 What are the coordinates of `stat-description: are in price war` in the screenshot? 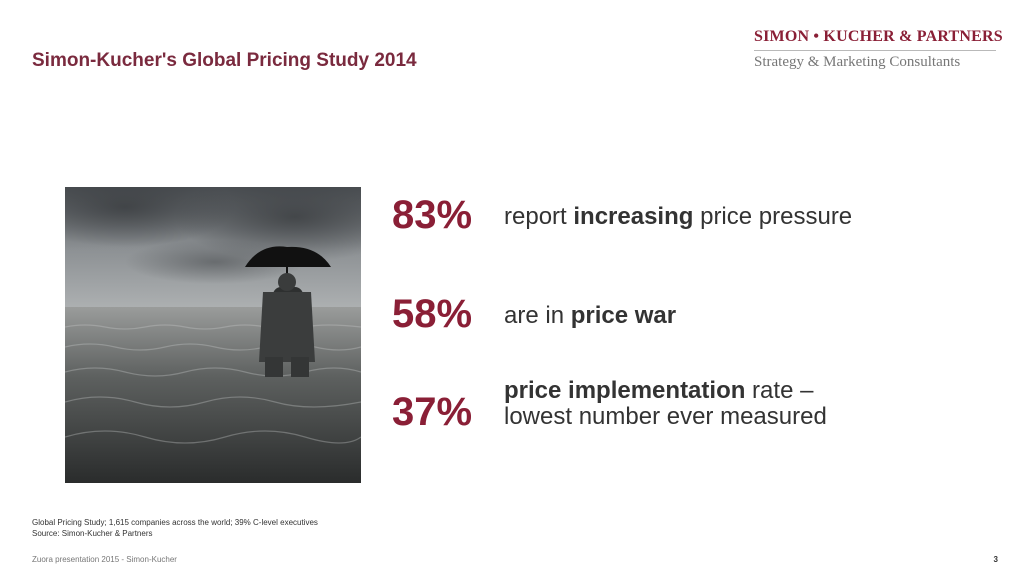 It's located at (590, 316).